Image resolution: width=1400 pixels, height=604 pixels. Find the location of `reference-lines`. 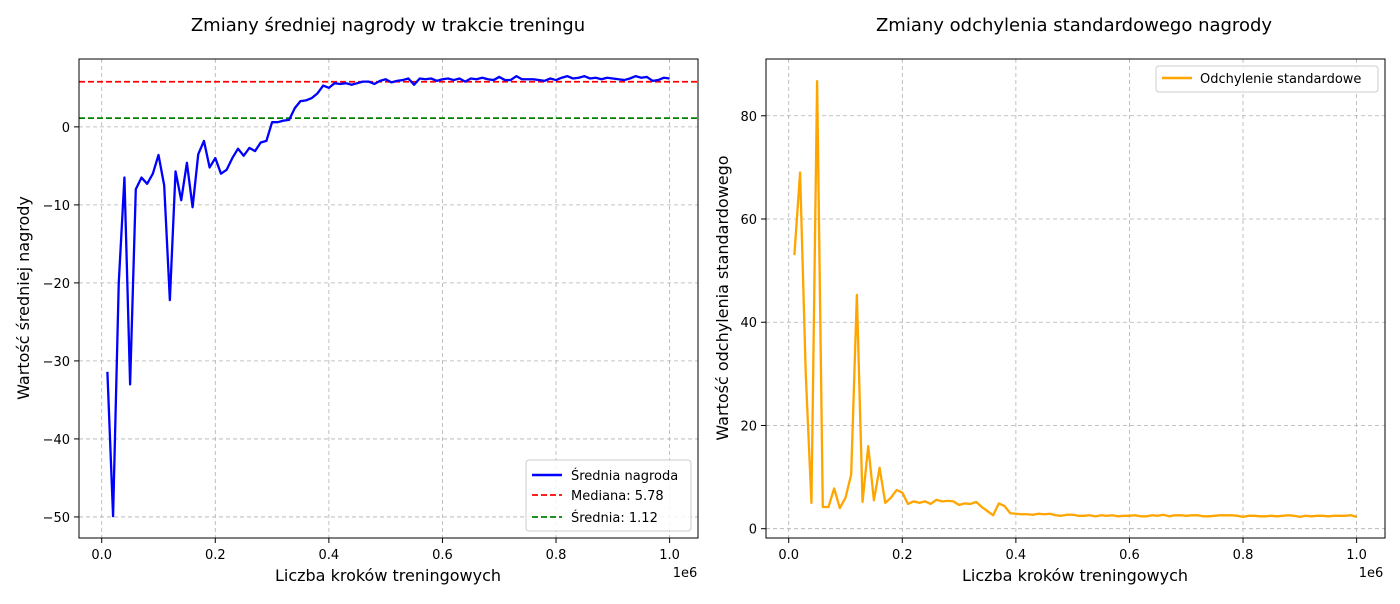

reference-lines is located at coordinates (388, 99).